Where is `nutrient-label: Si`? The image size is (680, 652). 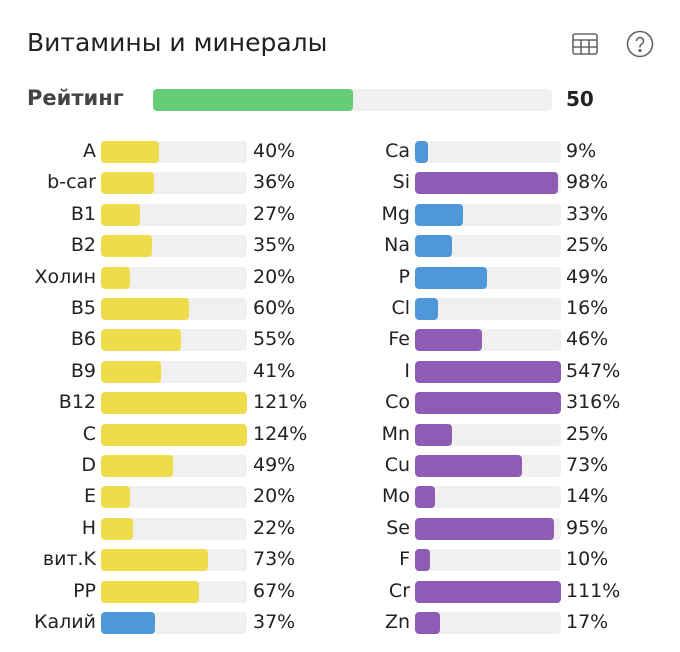
nutrient-label: Si is located at coordinates (401, 182).